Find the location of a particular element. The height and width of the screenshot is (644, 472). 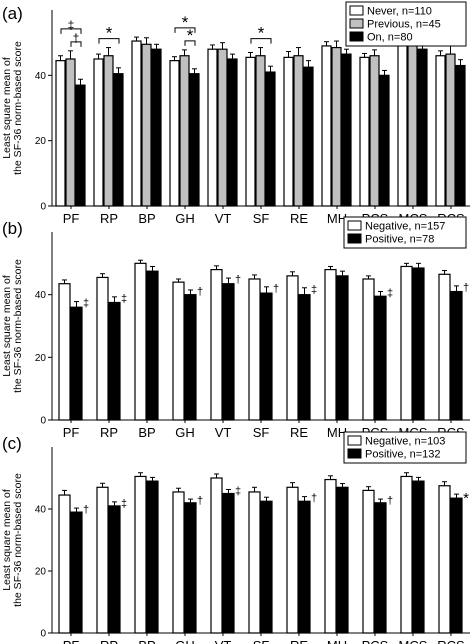

legend-label: Negative, n=157 is located at coordinates (405, 227).